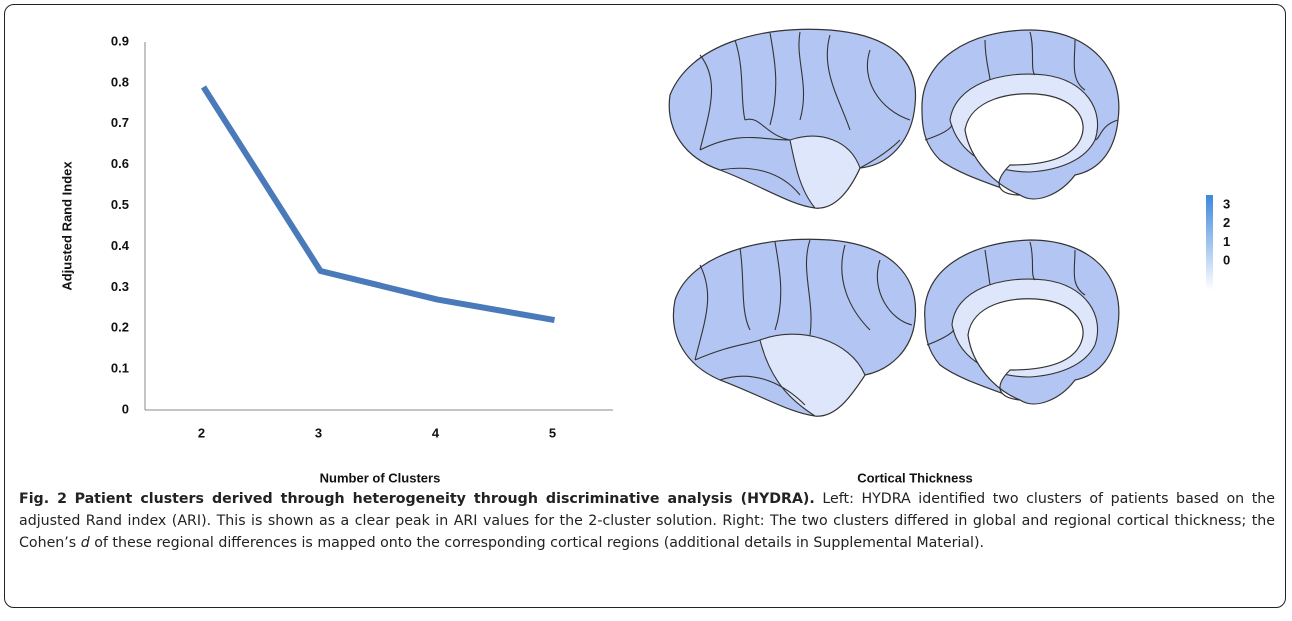 The width and height of the screenshot is (1292, 621). I want to click on colorbar, so click(1209, 242).